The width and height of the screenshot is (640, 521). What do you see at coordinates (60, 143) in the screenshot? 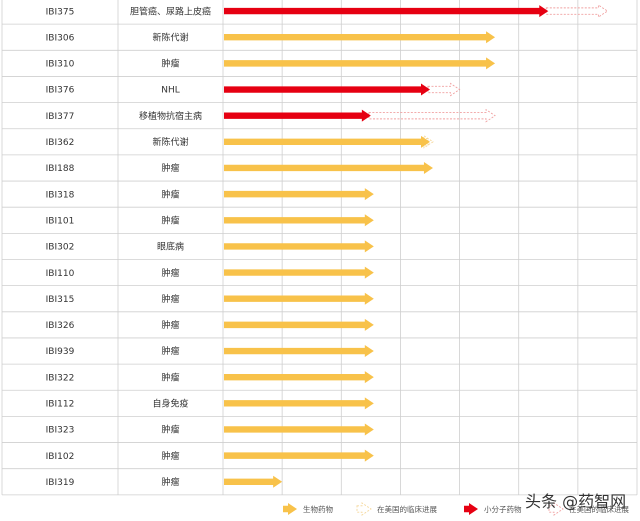
I see `drug-code: IBI362` at bounding box center [60, 143].